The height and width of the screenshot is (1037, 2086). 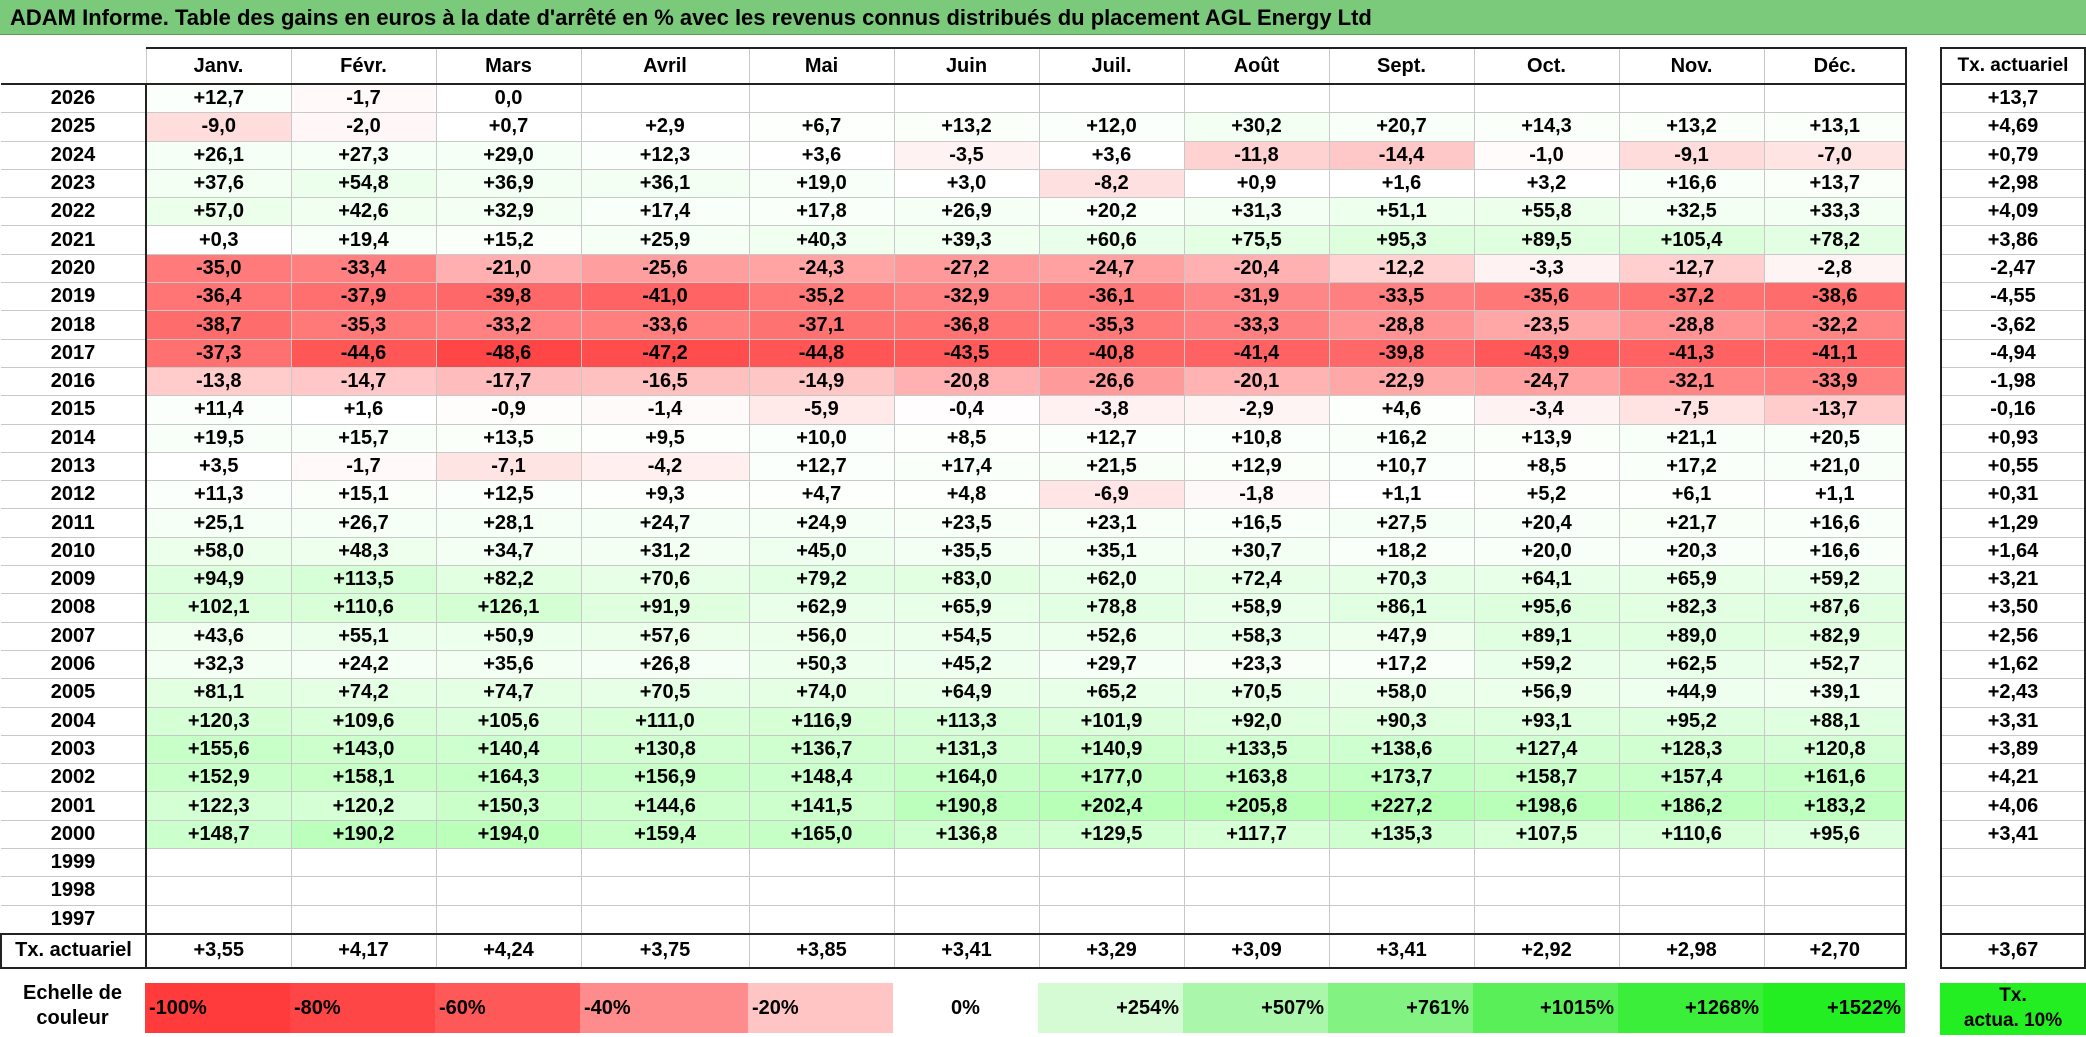 What do you see at coordinates (74, 353) in the screenshot?
I see `year-cell: 2017` at bounding box center [74, 353].